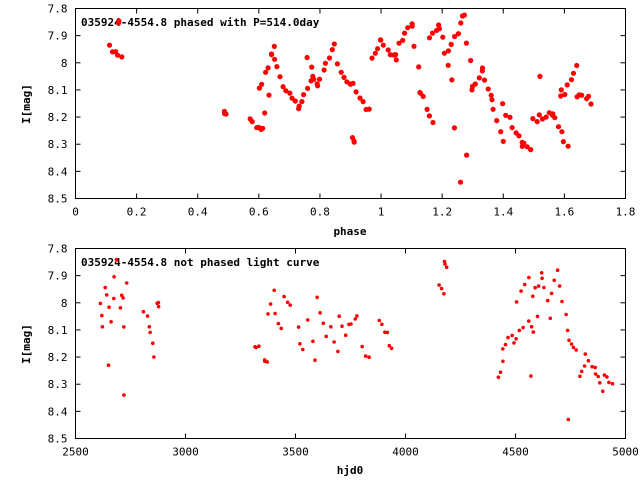 The height and width of the screenshot is (480, 640). Describe the element at coordinates (625, 452) in the screenshot. I see `x-tick-label: 5000` at that location.